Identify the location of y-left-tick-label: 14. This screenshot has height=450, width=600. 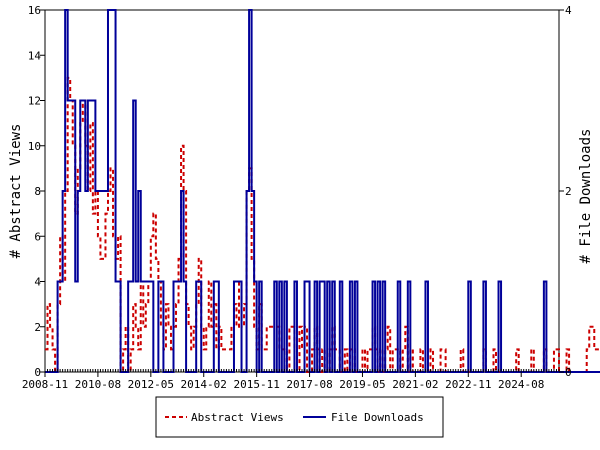
(35, 55).